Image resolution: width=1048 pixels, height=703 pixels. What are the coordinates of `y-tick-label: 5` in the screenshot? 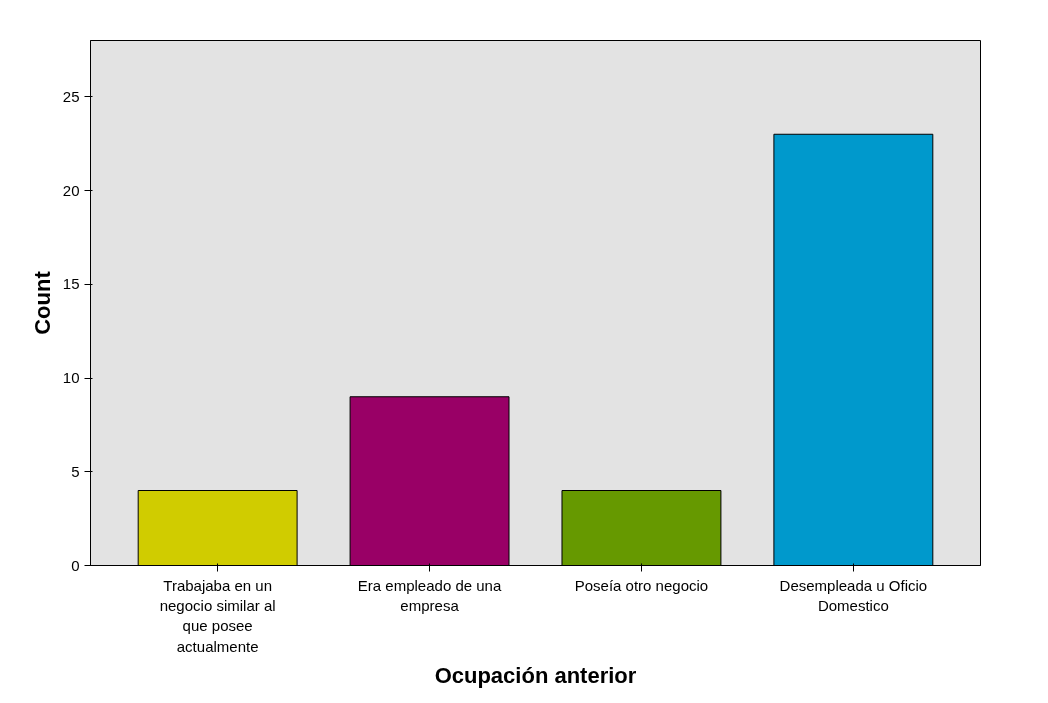 It's located at (75, 471).